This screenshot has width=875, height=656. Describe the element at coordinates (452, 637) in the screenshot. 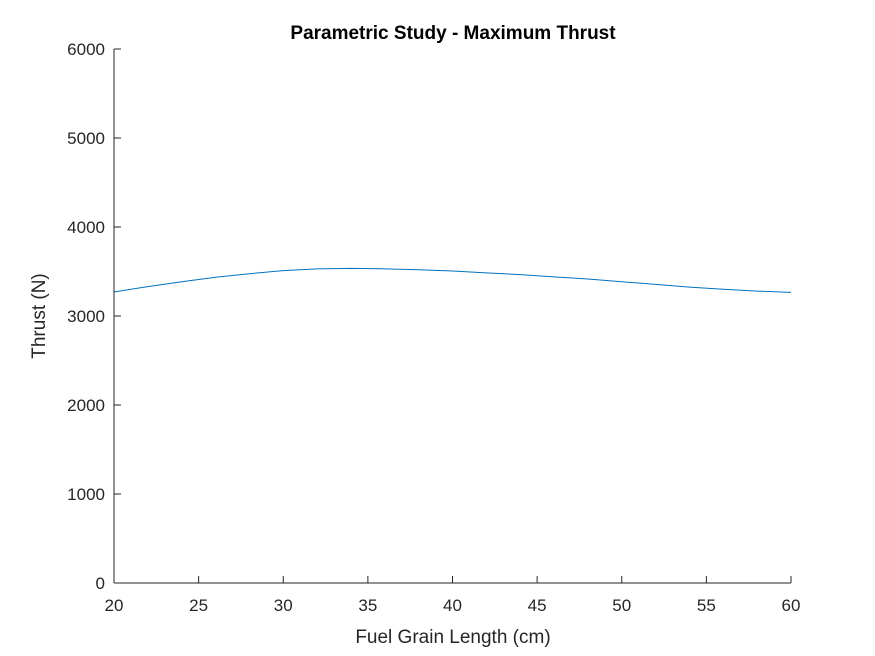

I see `x-axis-label: Fuel Grain Length (cm)` at that location.